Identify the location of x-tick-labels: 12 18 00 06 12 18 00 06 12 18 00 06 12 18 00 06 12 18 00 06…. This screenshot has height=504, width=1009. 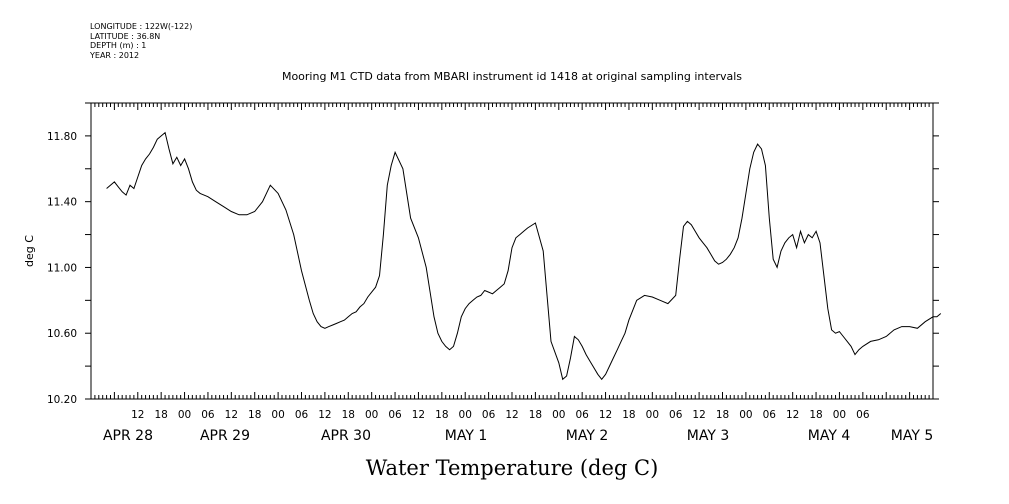
(500, 415).